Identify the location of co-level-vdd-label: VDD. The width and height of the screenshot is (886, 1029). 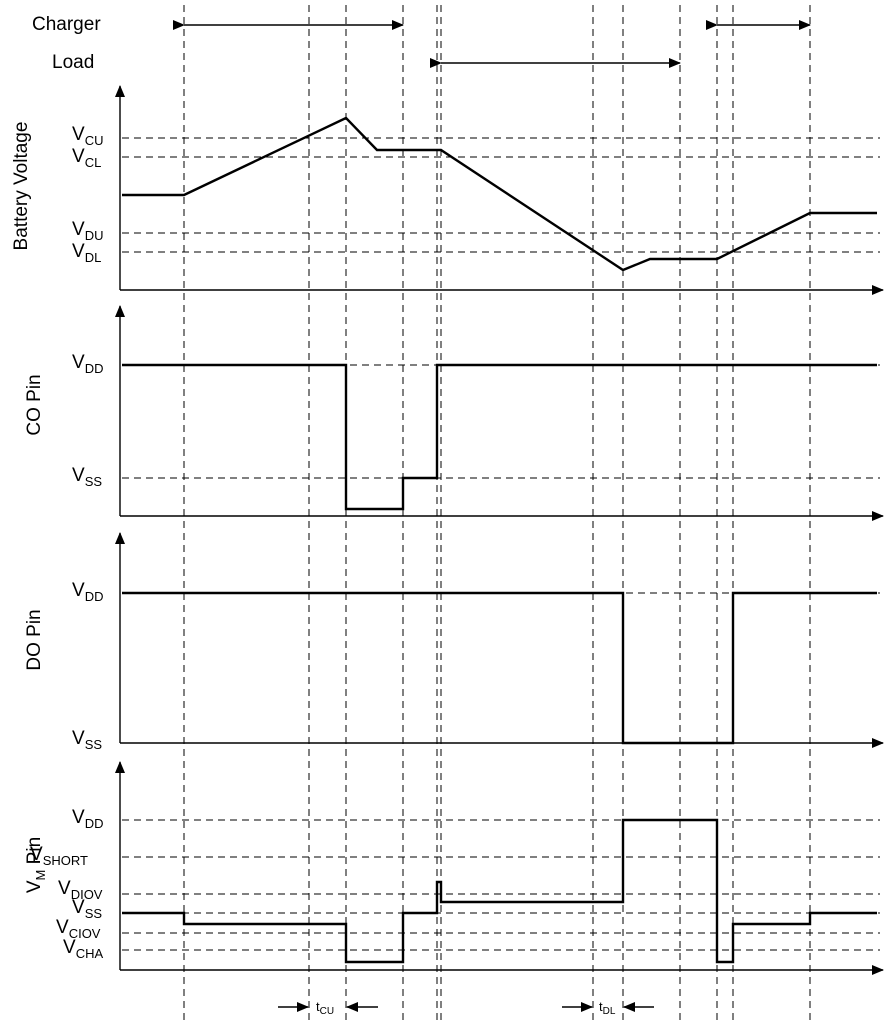
(87, 364).